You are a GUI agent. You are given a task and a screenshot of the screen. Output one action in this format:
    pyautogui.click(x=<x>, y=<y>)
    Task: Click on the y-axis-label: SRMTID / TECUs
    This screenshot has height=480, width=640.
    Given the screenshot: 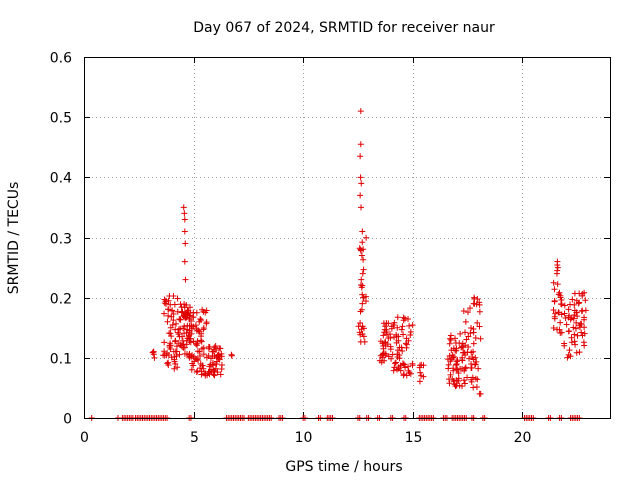 What is the action you would take?
    pyautogui.click(x=14, y=238)
    